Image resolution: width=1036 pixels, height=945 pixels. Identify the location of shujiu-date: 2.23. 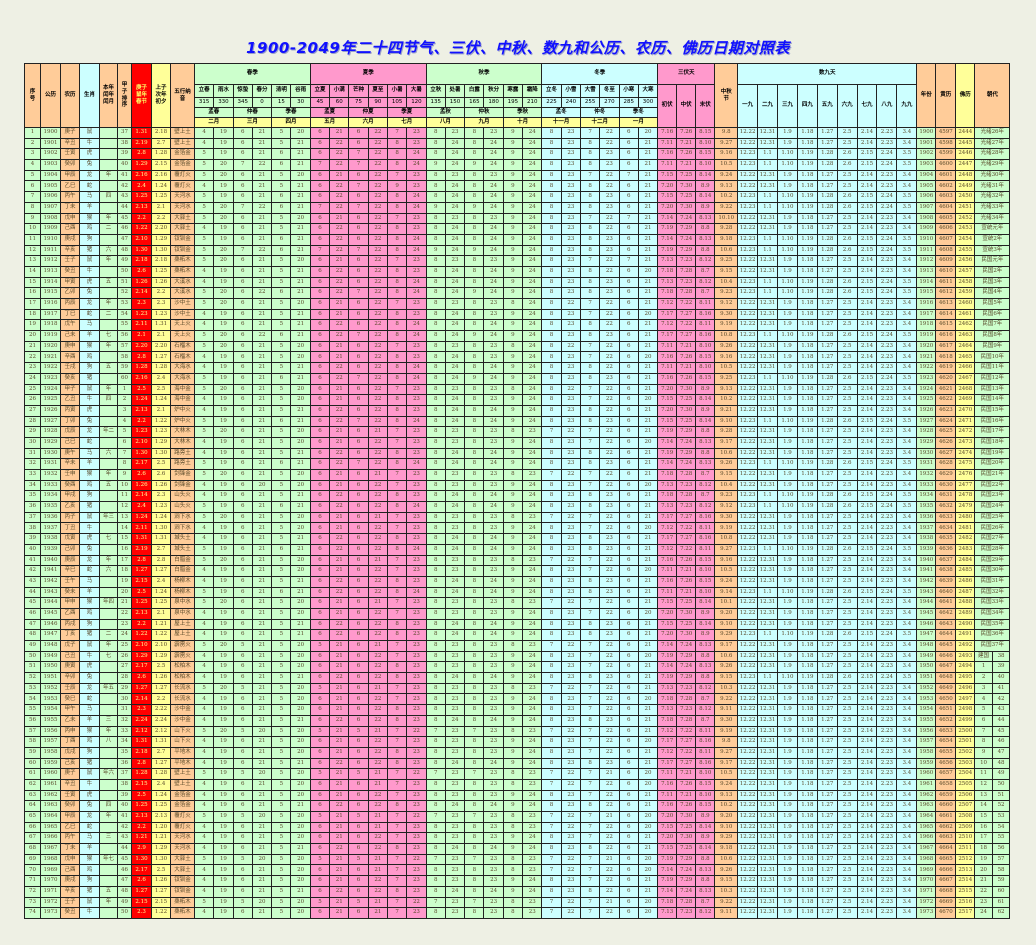
(887, 710).